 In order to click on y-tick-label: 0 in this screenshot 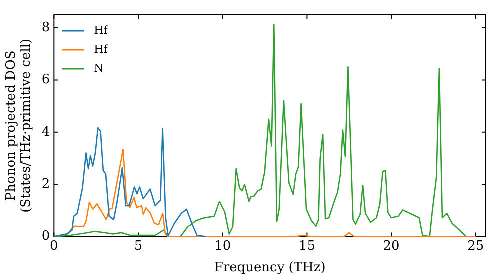, I will do `click(46, 236)`.